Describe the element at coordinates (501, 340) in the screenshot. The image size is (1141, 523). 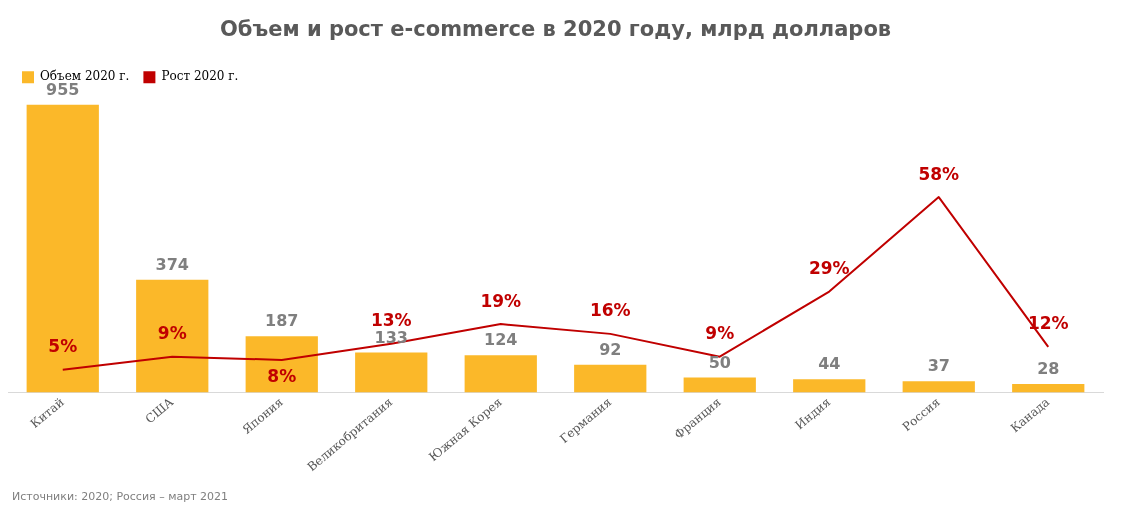
I see `data-label: 124` at that location.